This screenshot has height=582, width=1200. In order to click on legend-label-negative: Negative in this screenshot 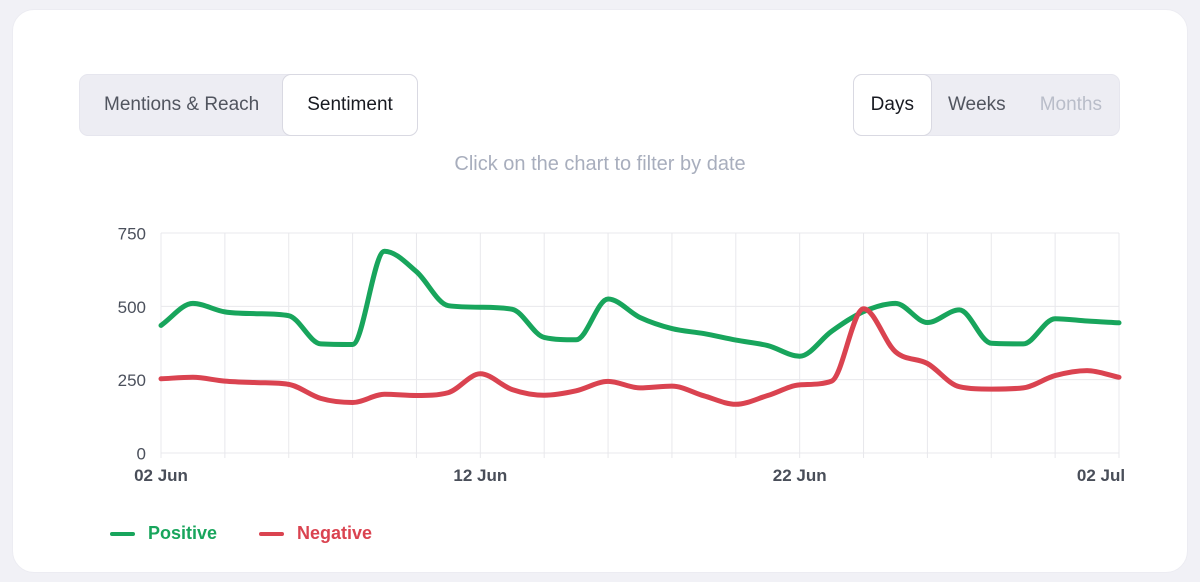, I will do `click(335, 533)`.